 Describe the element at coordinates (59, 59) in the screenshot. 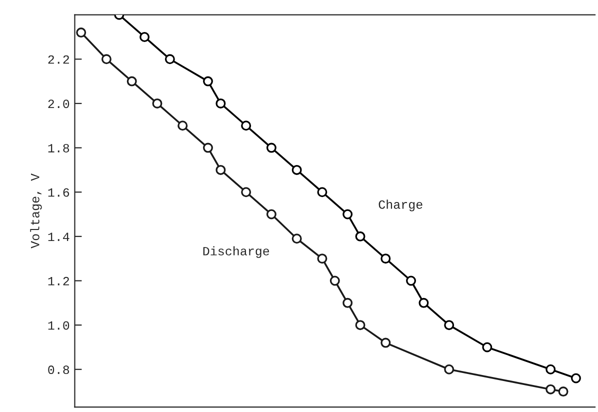

I see `y-tick-label: 2.2` at that location.